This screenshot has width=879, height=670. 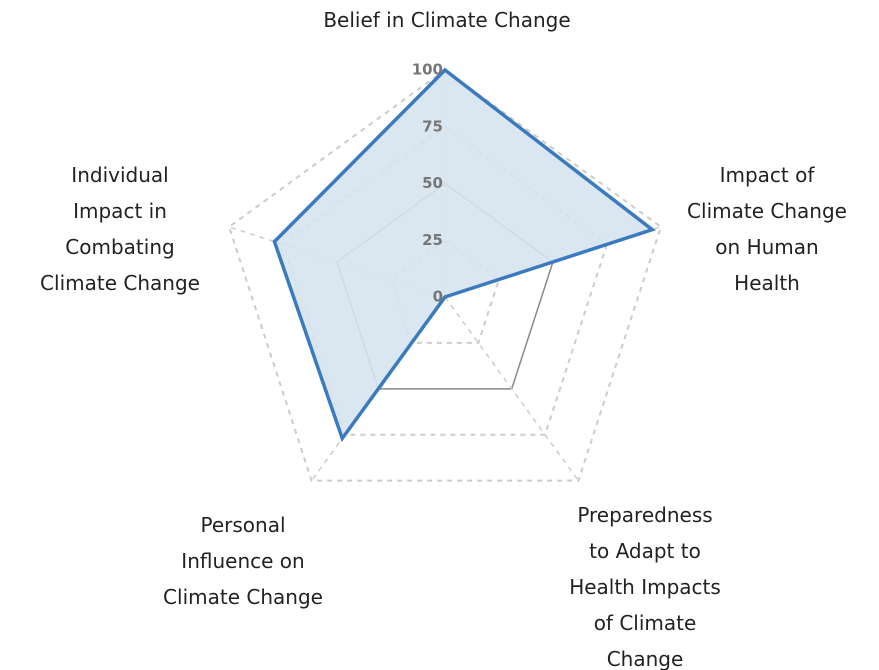 I want to click on r-tick-label: 75, so click(x=432, y=126).